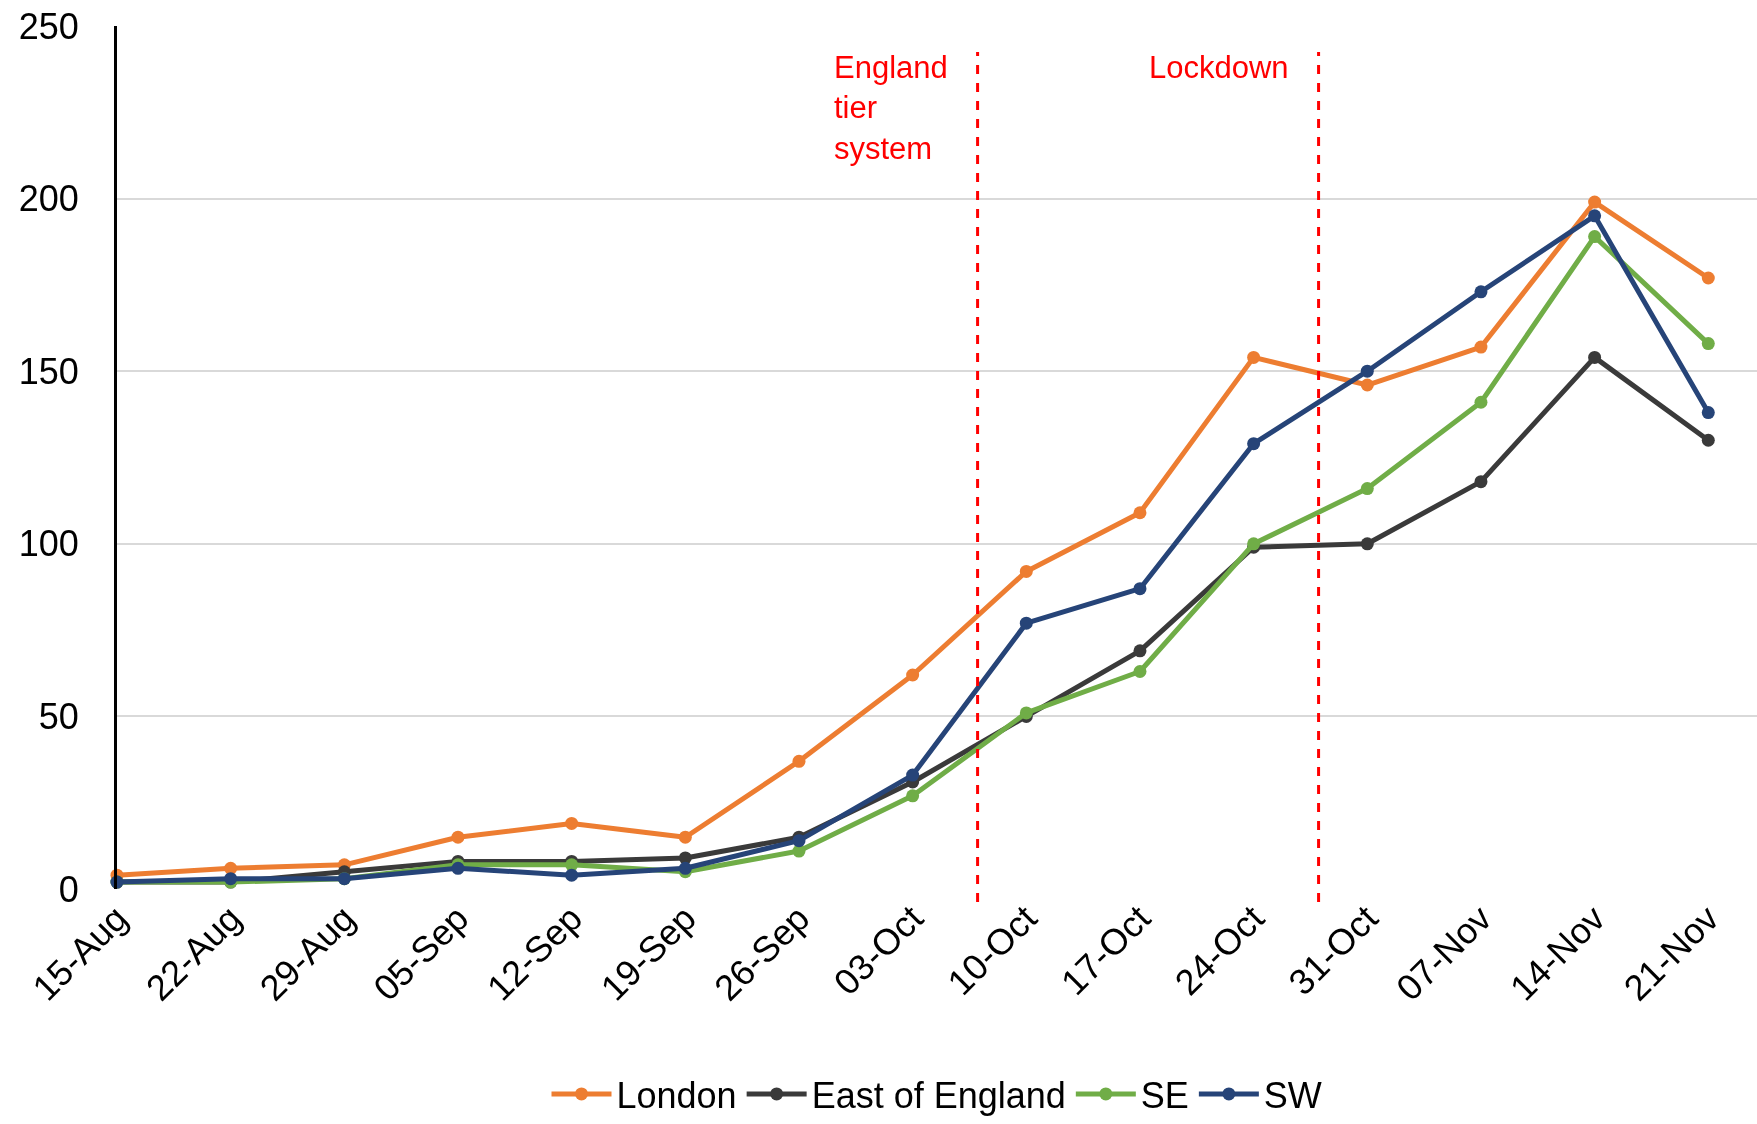 This screenshot has width=1757, height=1124. Describe the element at coordinates (938, 1095) in the screenshot. I see `legend-label: East of England` at that location.